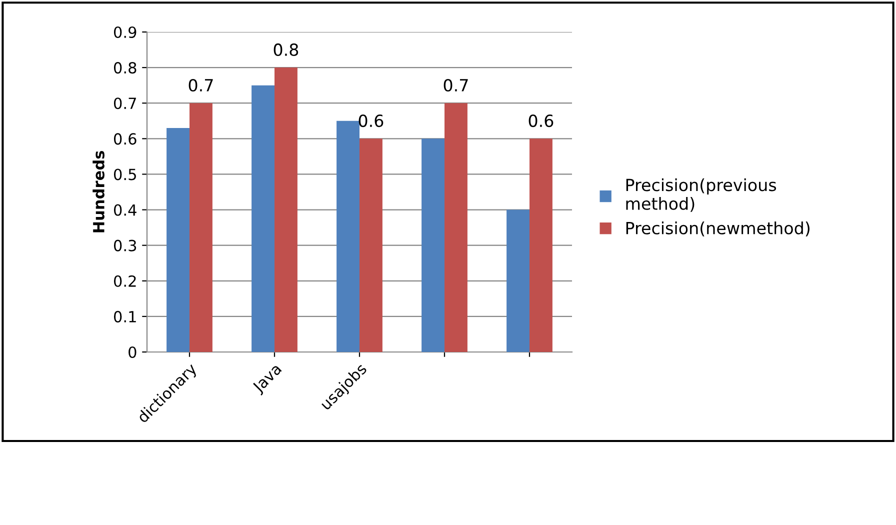 The height and width of the screenshot is (525, 896). What do you see at coordinates (125, 32) in the screenshot?
I see `y-tick-label: 0.9` at bounding box center [125, 32].